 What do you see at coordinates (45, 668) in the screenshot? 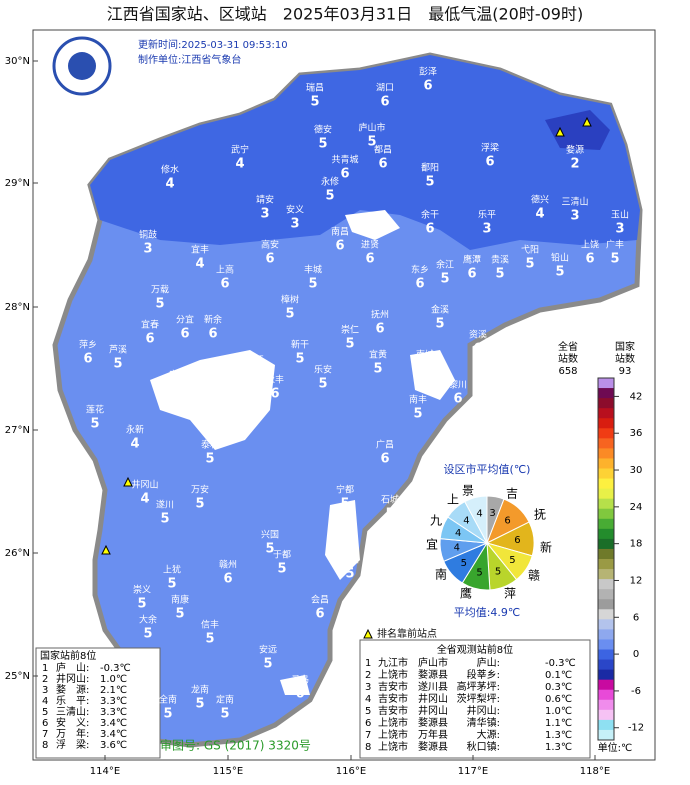
I see `national-cell: 1` at bounding box center [45, 668].